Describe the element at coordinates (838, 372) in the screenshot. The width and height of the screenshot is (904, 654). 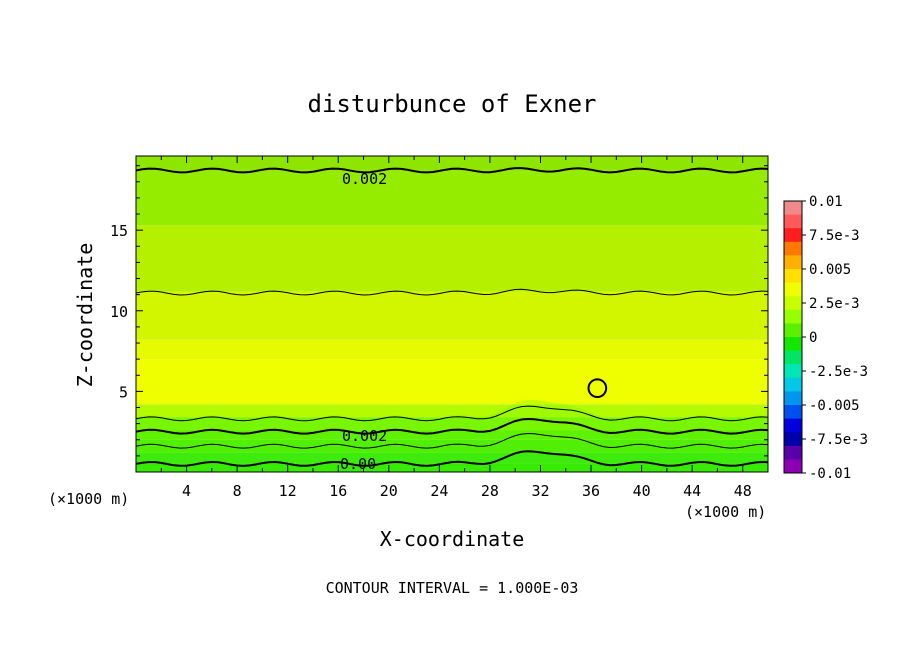
I see `colorbar-label-5: -2.5e-3` at that location.